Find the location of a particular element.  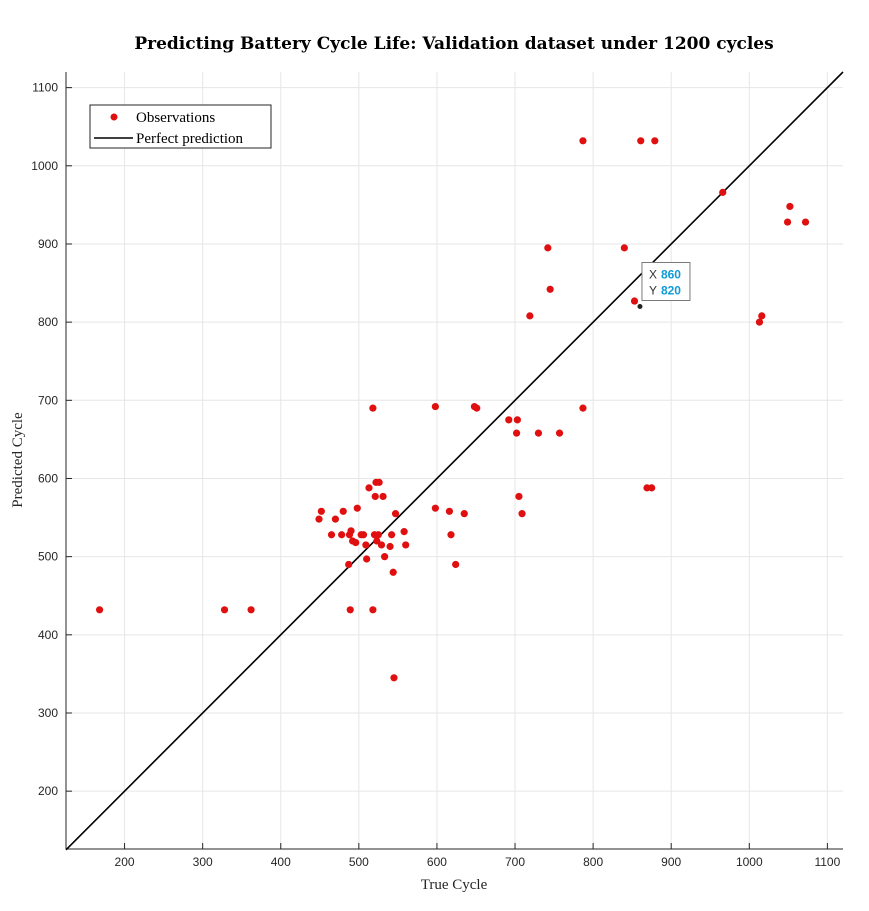

y-tick-label: 200 is located at coordinates (48, 791).